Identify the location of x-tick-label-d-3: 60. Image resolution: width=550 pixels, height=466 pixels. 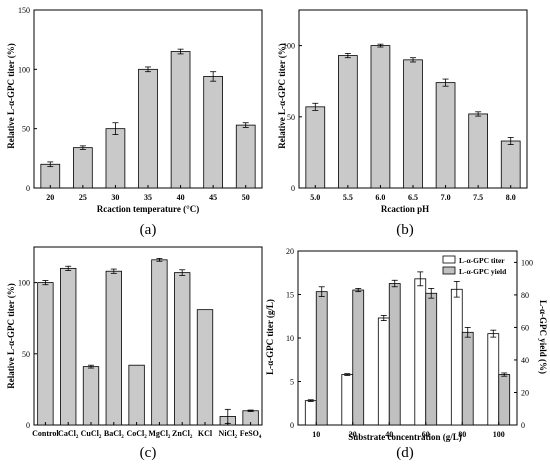
(426, 434).